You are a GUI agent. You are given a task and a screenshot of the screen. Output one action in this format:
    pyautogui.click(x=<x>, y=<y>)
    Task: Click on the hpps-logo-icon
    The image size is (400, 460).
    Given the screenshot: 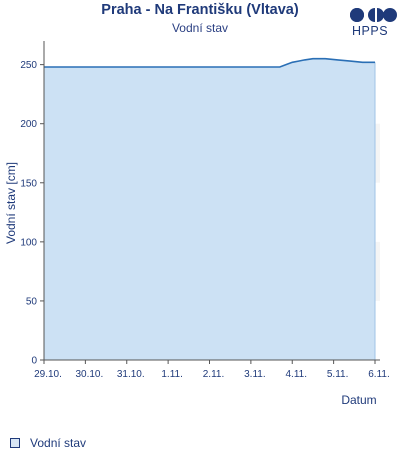 What is the action you would take?
    pyautogui.click(x=373, y=15)
    